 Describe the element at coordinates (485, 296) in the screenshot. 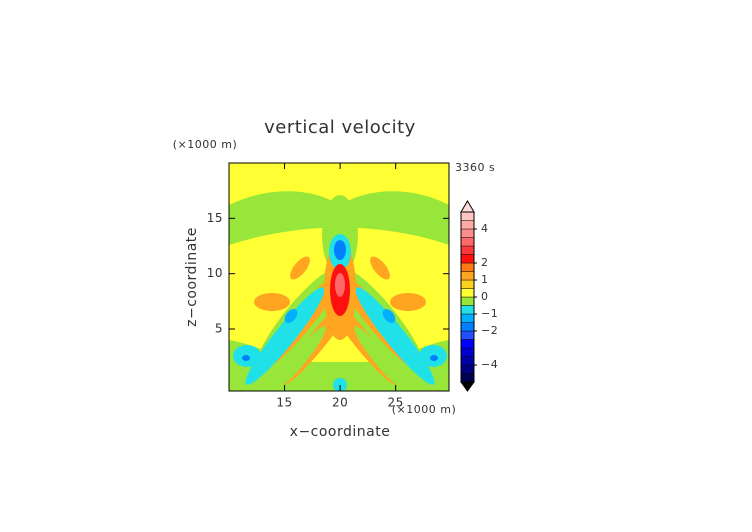

I see `colorbar-tick-label: 0` at that location.